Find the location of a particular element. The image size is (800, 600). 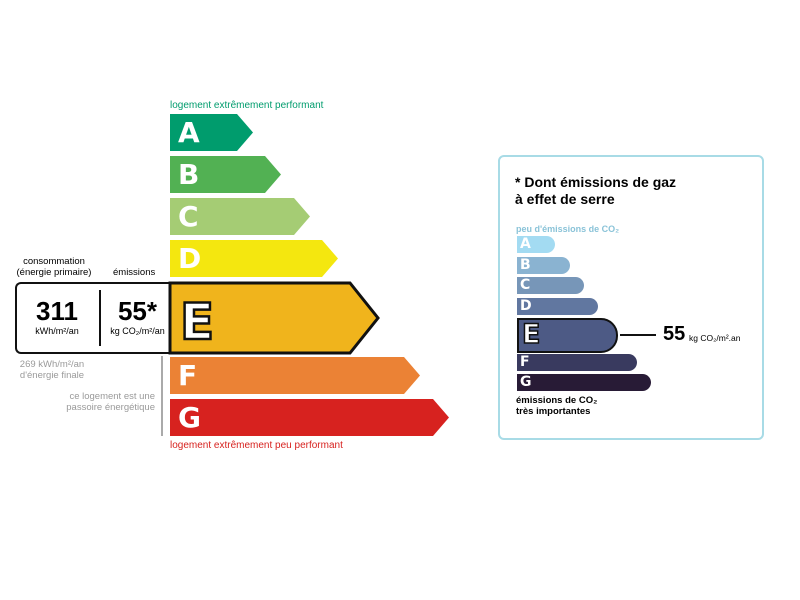

ges-class-g: G is located at coordinates (584, 382).